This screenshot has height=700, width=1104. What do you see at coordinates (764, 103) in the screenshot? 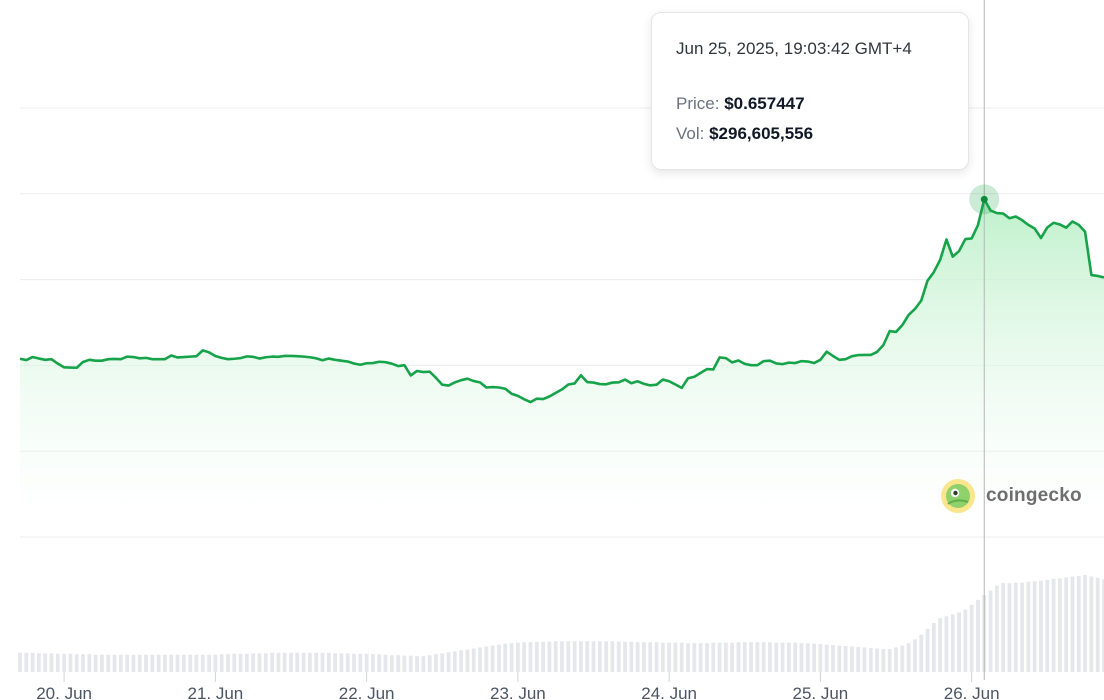
I see `tooltip-price-value: $0.657447` at bounding box center [764, 103].